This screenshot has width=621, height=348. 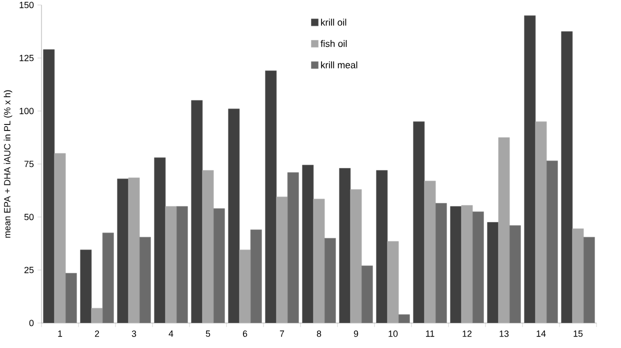 I want to click on x-tick-label: 13, so click(x=504, y=333).